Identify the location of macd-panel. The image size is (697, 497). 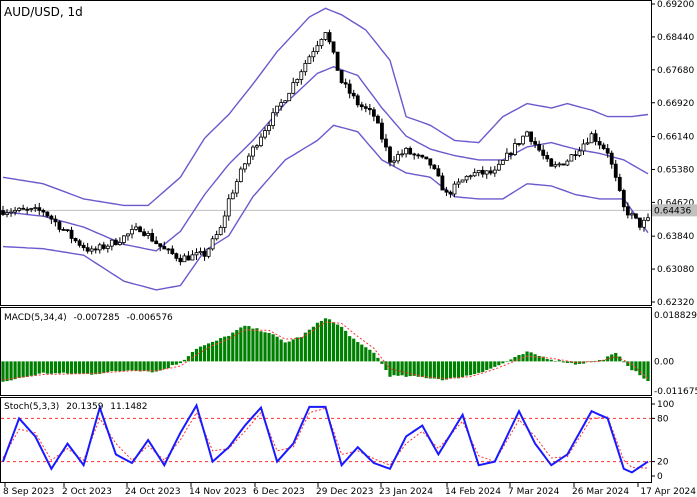
(325, 350).